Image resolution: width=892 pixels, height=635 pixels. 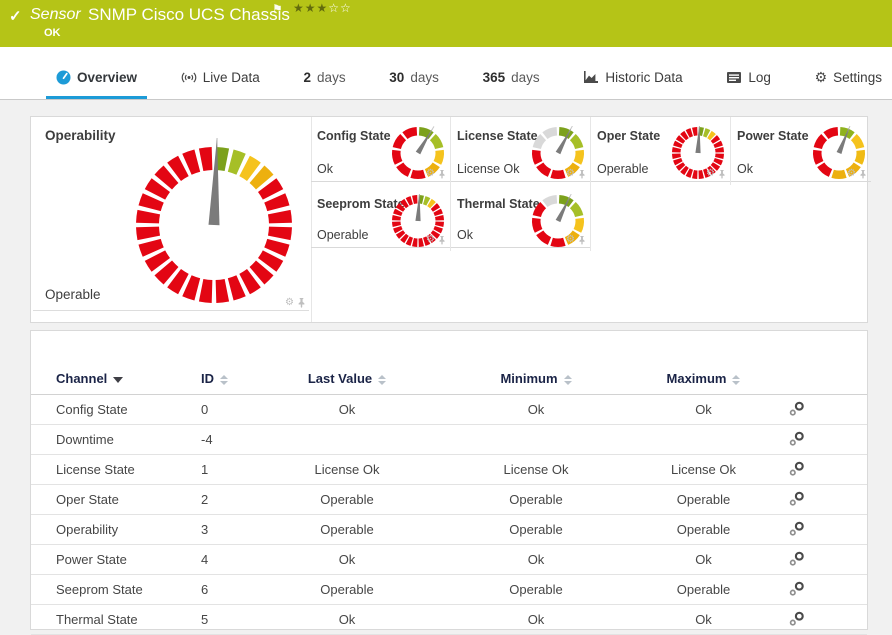 I want to click on channel-name-cell: Downtime, so click(x=116, y=439).